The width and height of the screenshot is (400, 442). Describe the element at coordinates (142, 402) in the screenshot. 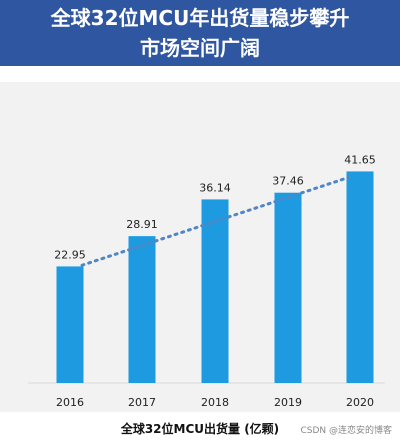

I see `x-tick-label-2017: 2017` at that location.